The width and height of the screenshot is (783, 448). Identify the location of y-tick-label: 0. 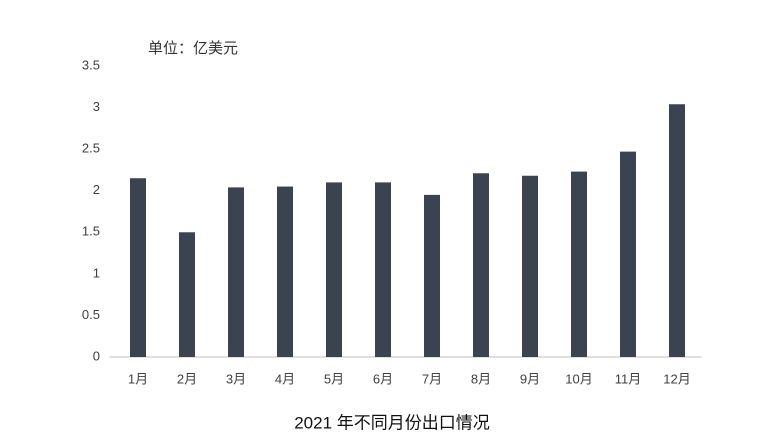
(96, 355).